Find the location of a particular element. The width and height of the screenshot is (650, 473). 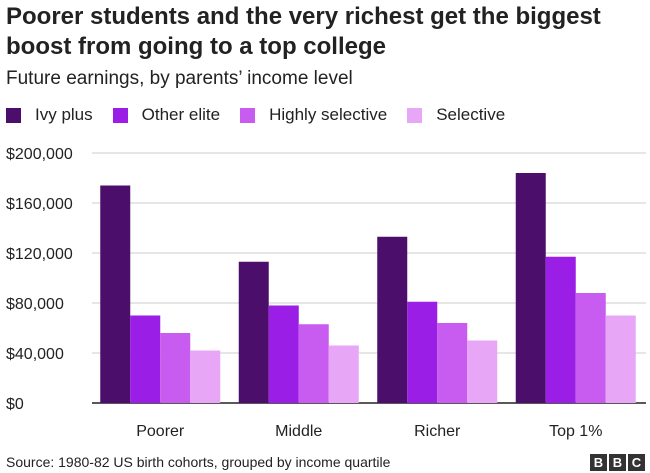

bbc-logo: B B C is located at coordinates (616, 462).